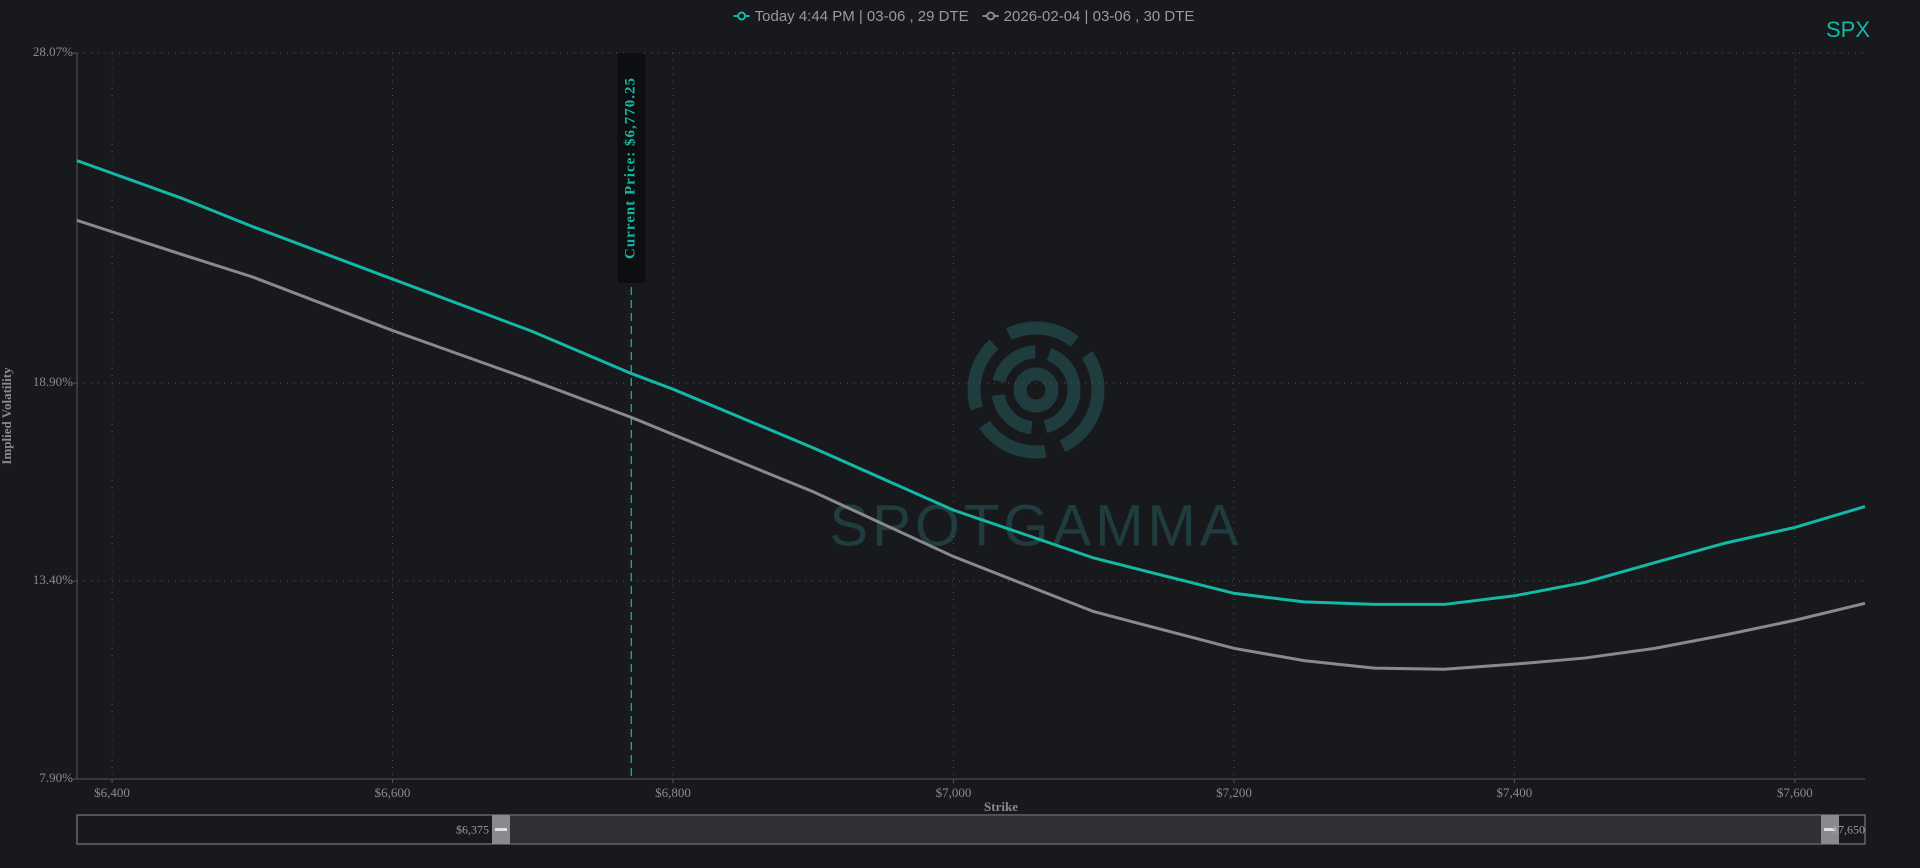  What do you see at coordinates (53, 579) in the screenshot?
I see `y-tick-label: 13.40%` at bounding box center [53, 579].